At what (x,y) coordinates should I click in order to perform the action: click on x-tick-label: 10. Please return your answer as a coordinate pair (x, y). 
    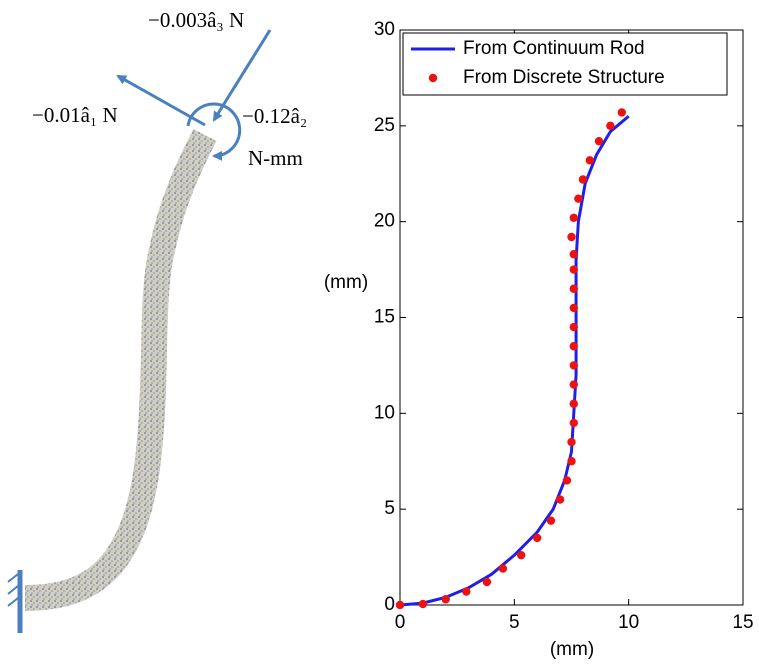
    Looking at the image, I should click on (628, 622).